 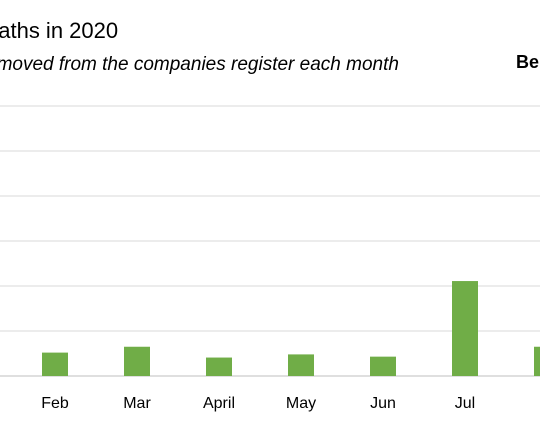 What do you see at coordinates (258, 403) in the screenshot?
I see `x-axis-labels: FebMarAprilMayJunJulA` at bounding box center [258, 403].